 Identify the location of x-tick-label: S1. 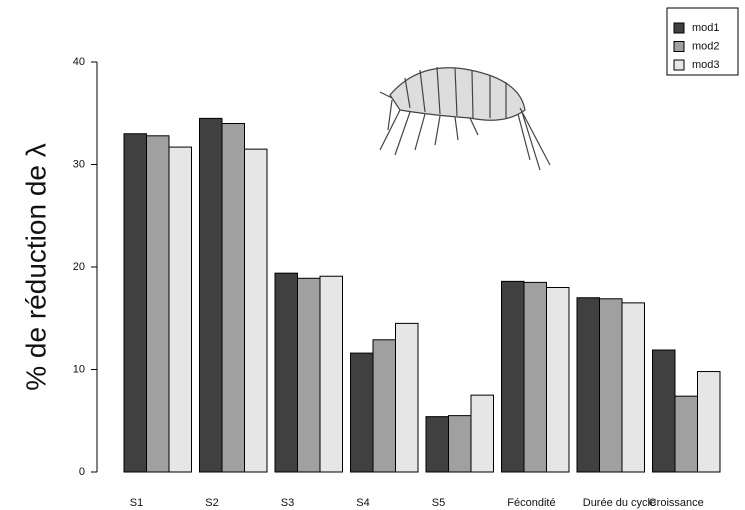
(136, 503).